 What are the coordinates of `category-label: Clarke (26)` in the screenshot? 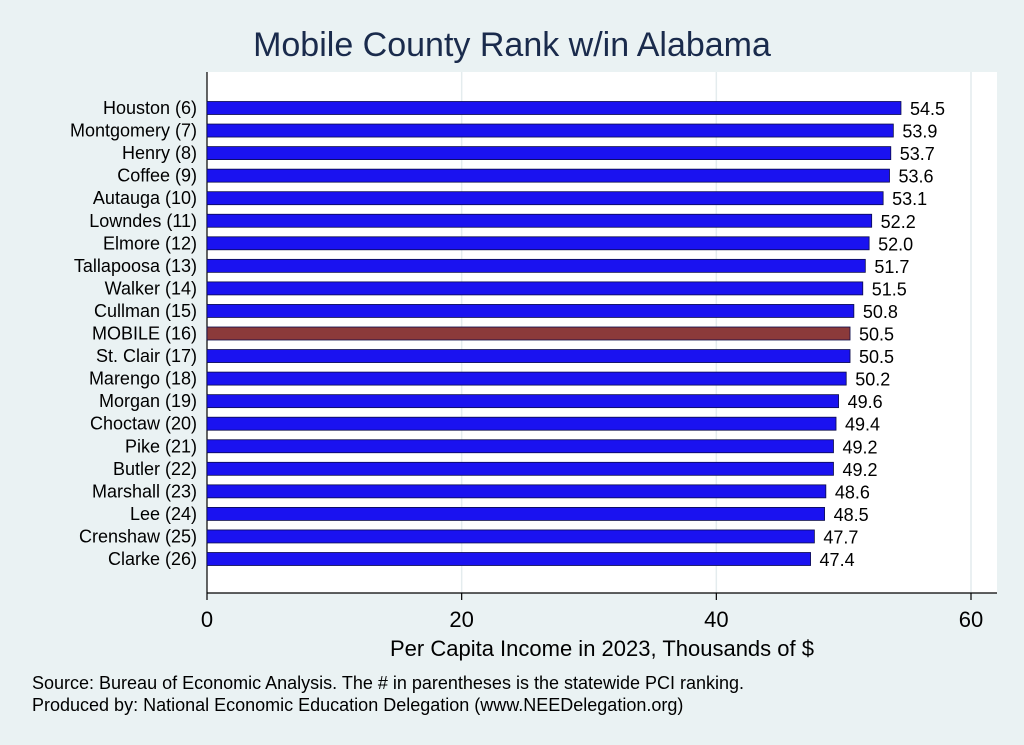 It's located at (152, 559).